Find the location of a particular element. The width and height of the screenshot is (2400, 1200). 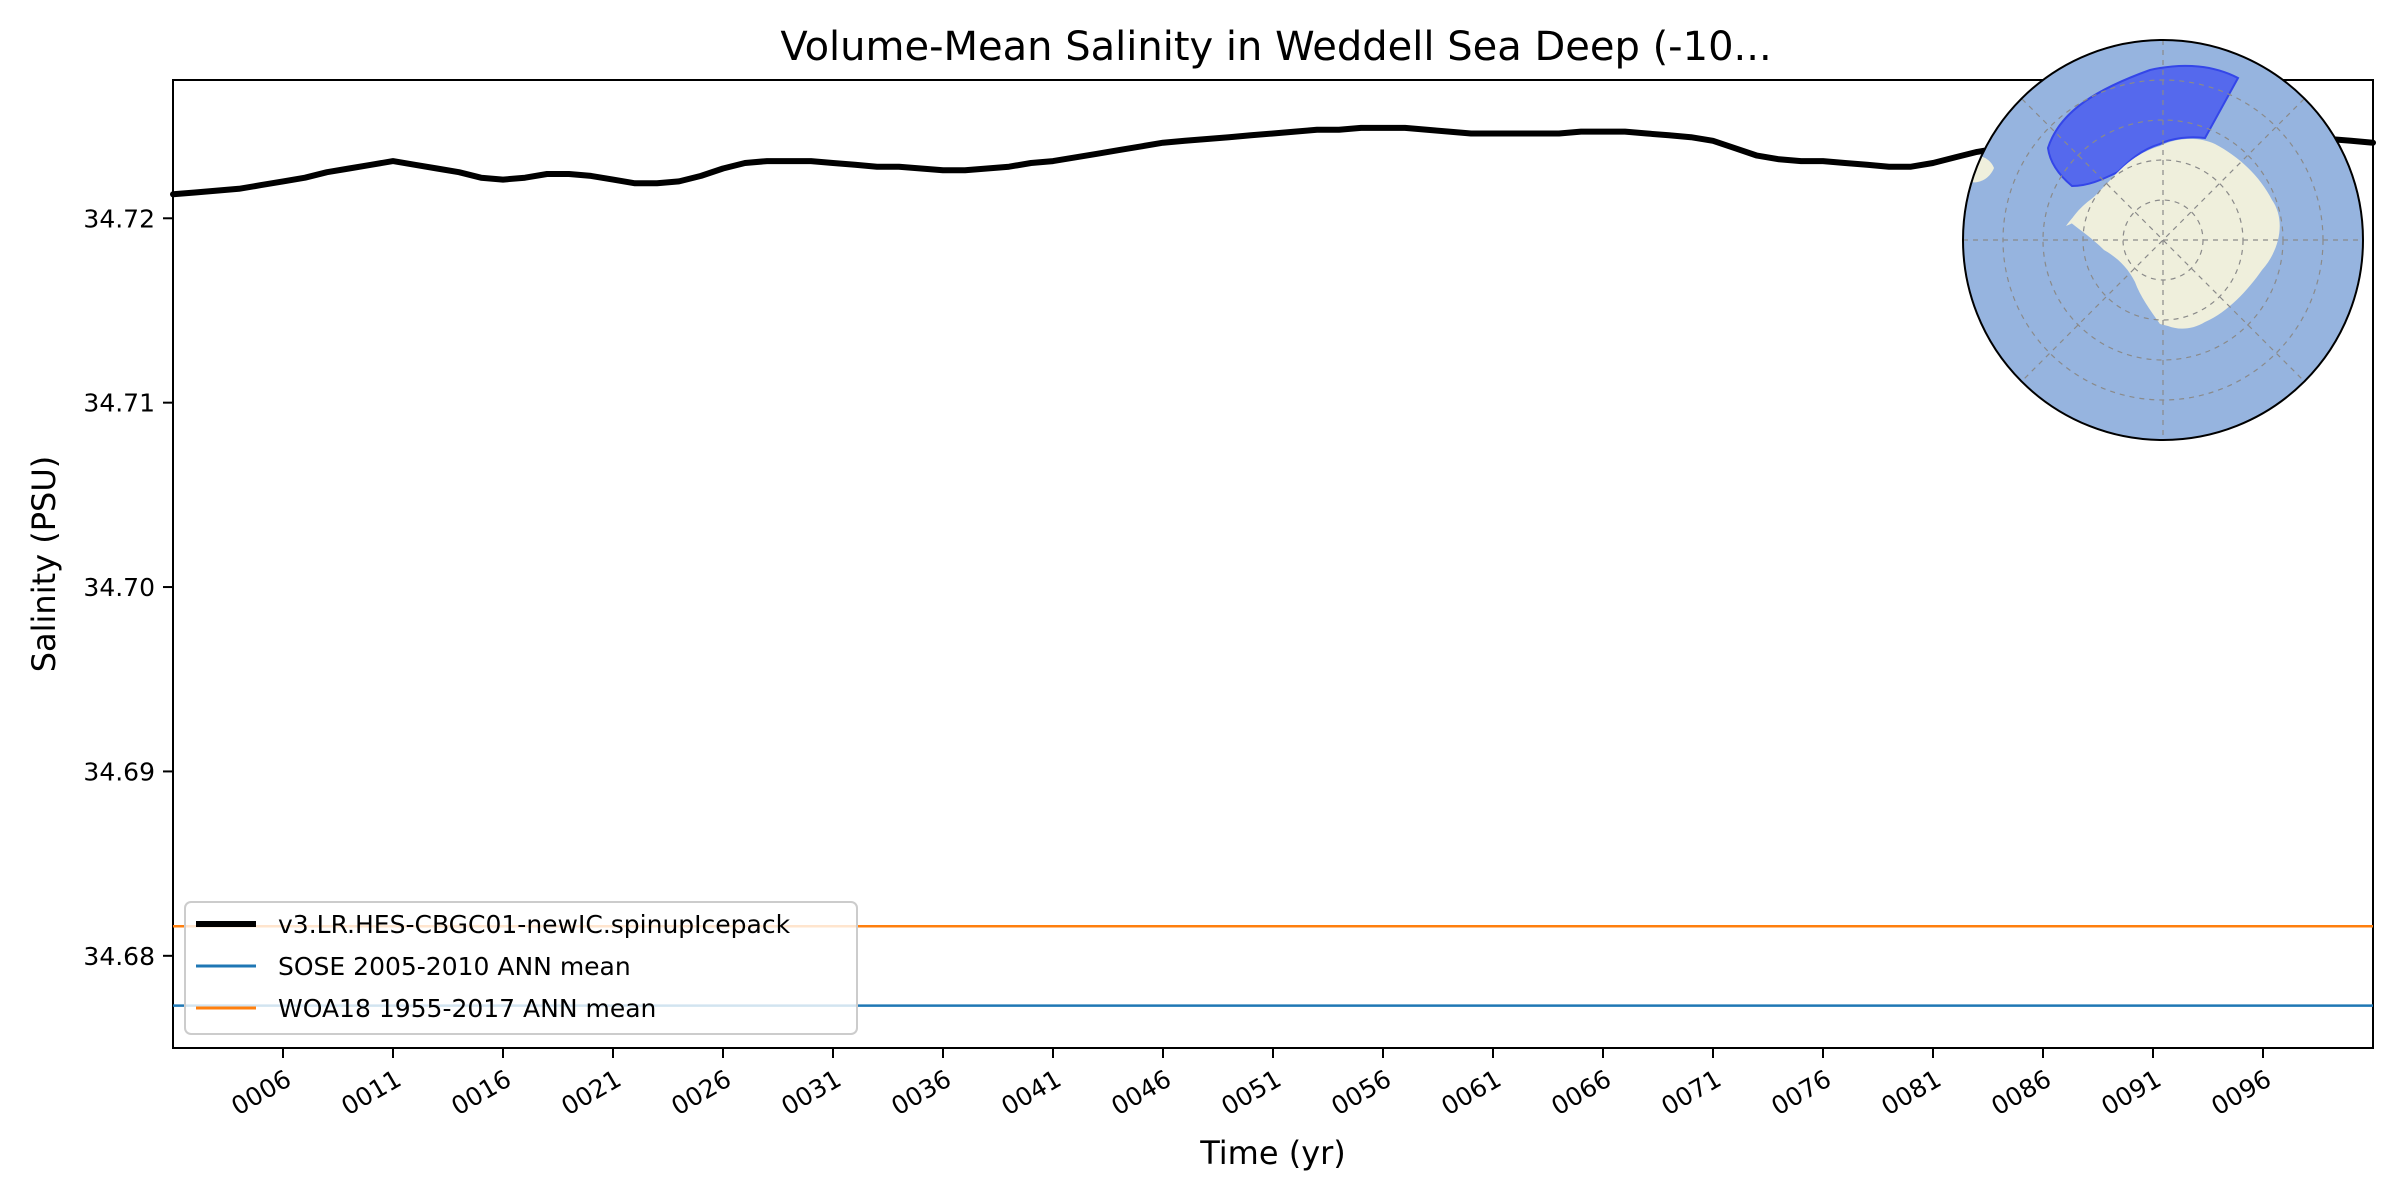

x-tick-label: 0036 is located at coordinates (921, 1092).